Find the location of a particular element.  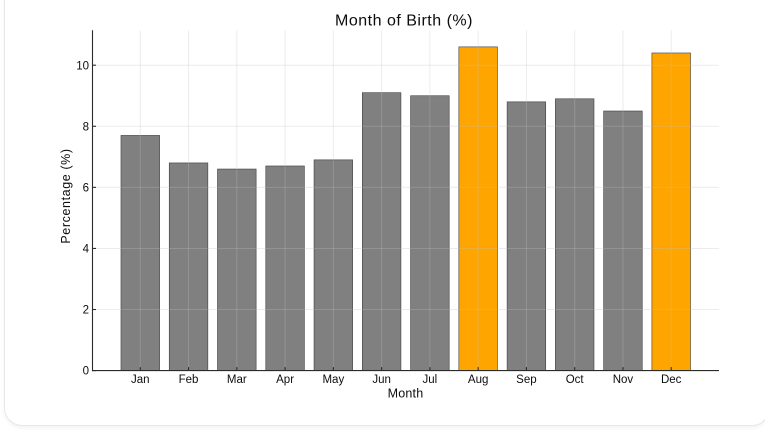

svg-text: 6 is located at coordinates (86, 188).